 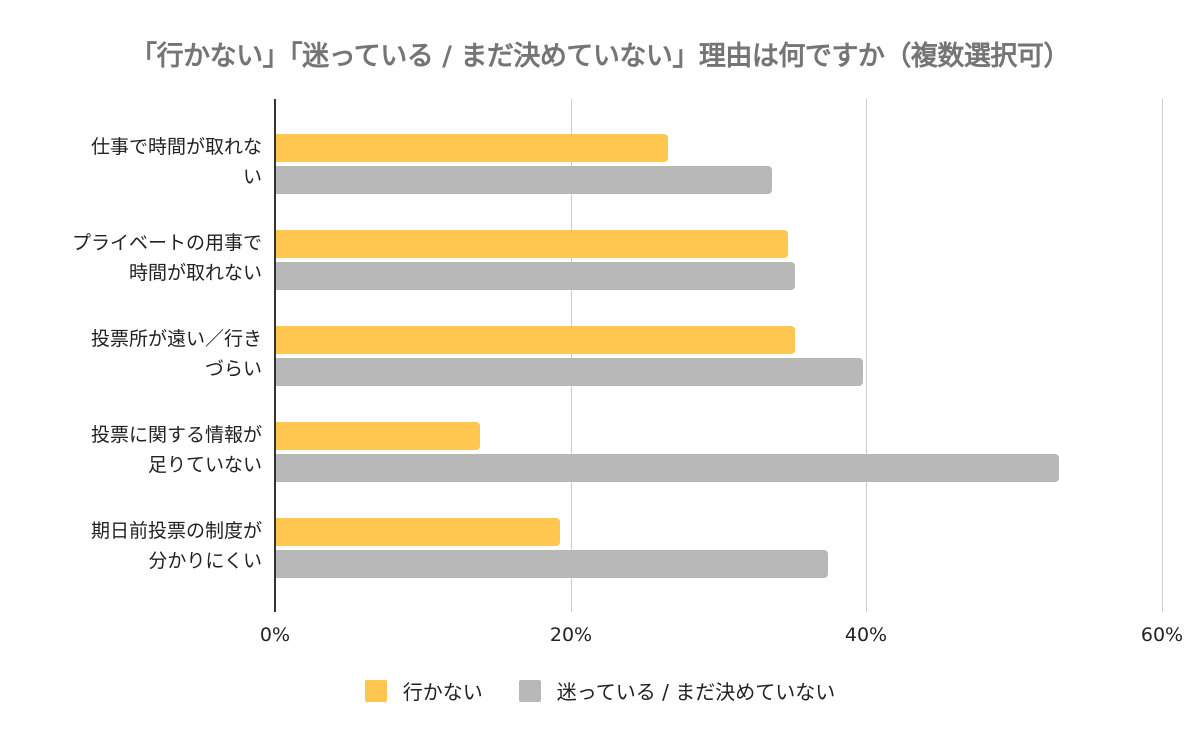 What do you see at coordinates (176, 531) in the screenshot?
I see `category-label-line: 期日前投票の制度が` at bounding box center [176, 531].